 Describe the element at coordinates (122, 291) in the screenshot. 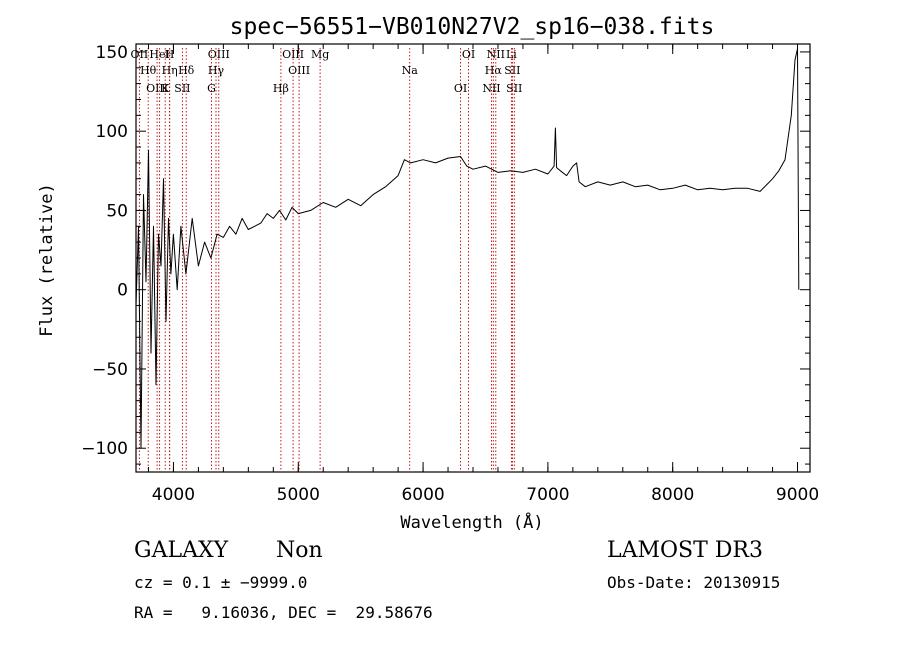

I see `y-tick-label: 0` at that location.